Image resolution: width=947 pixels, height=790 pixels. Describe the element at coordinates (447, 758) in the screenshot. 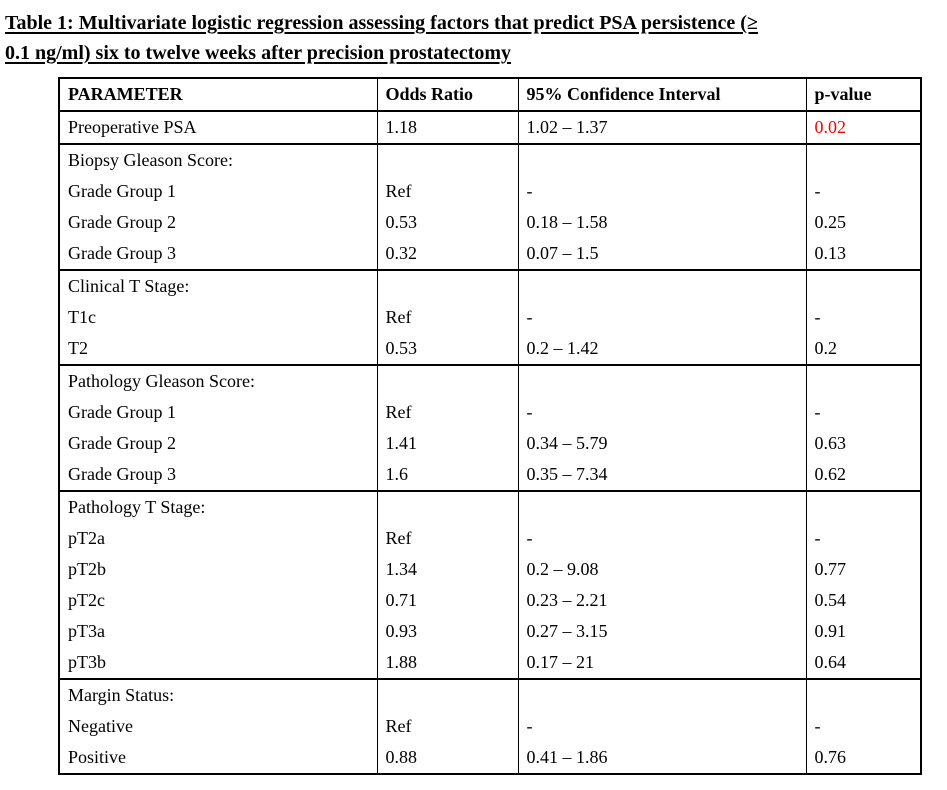

I see `cell-odds-ratio: 0.88` at that location.